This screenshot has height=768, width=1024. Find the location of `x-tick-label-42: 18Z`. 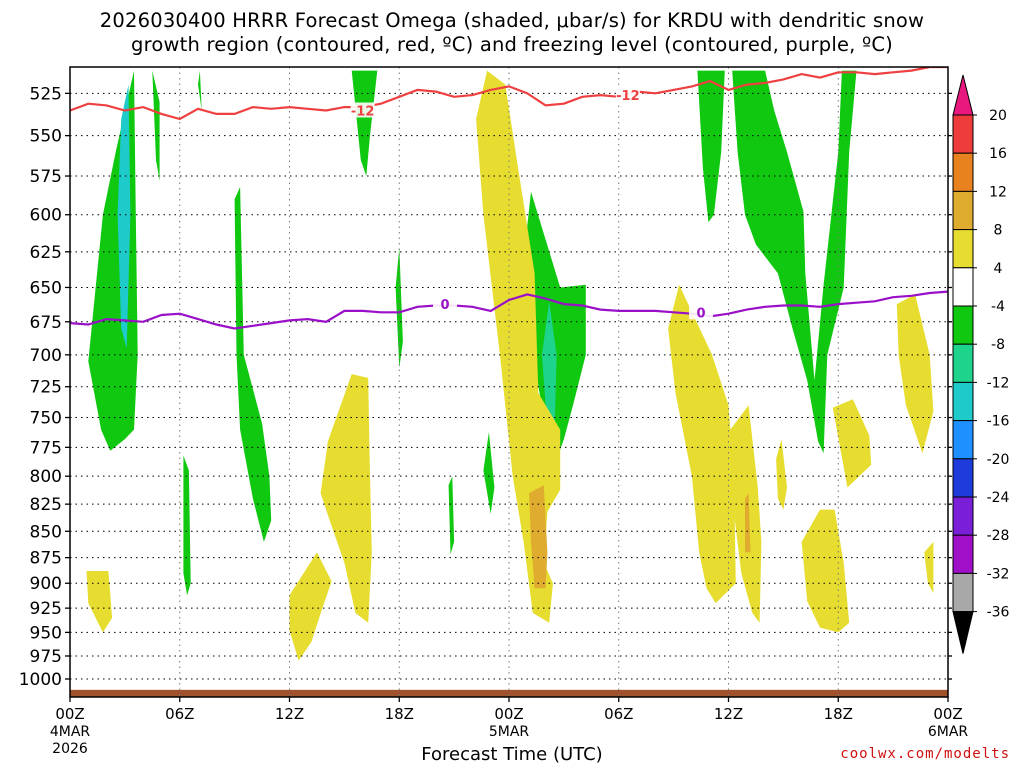

x-tick-label-42: 18Z is located at coordinates (838, 714).